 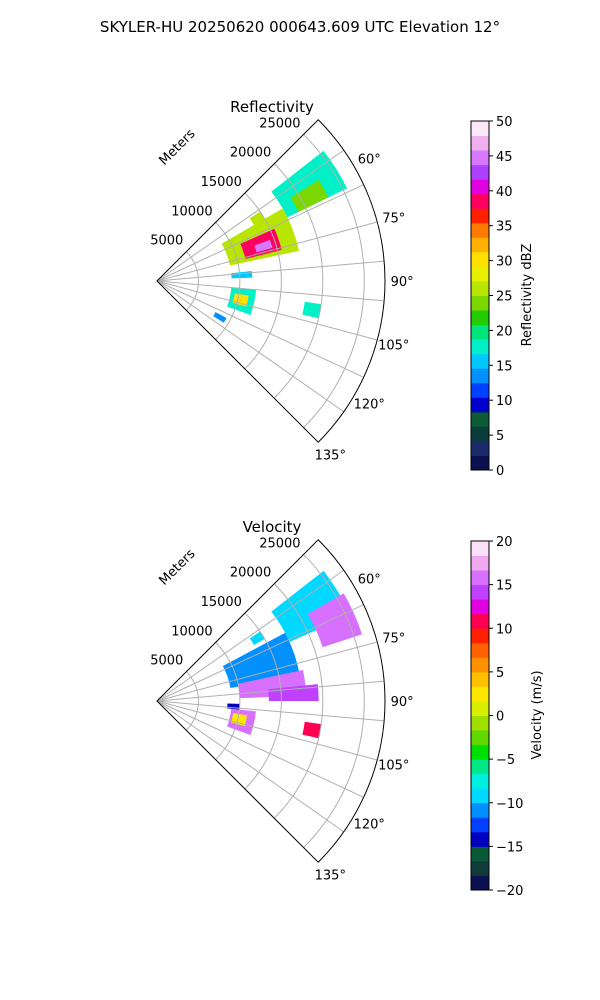 What do you see at coordinates (393, 345) in the screenshot?
I see `reflectivity-azimuth-tick-label: 105°` at bounding box center [393, 345].